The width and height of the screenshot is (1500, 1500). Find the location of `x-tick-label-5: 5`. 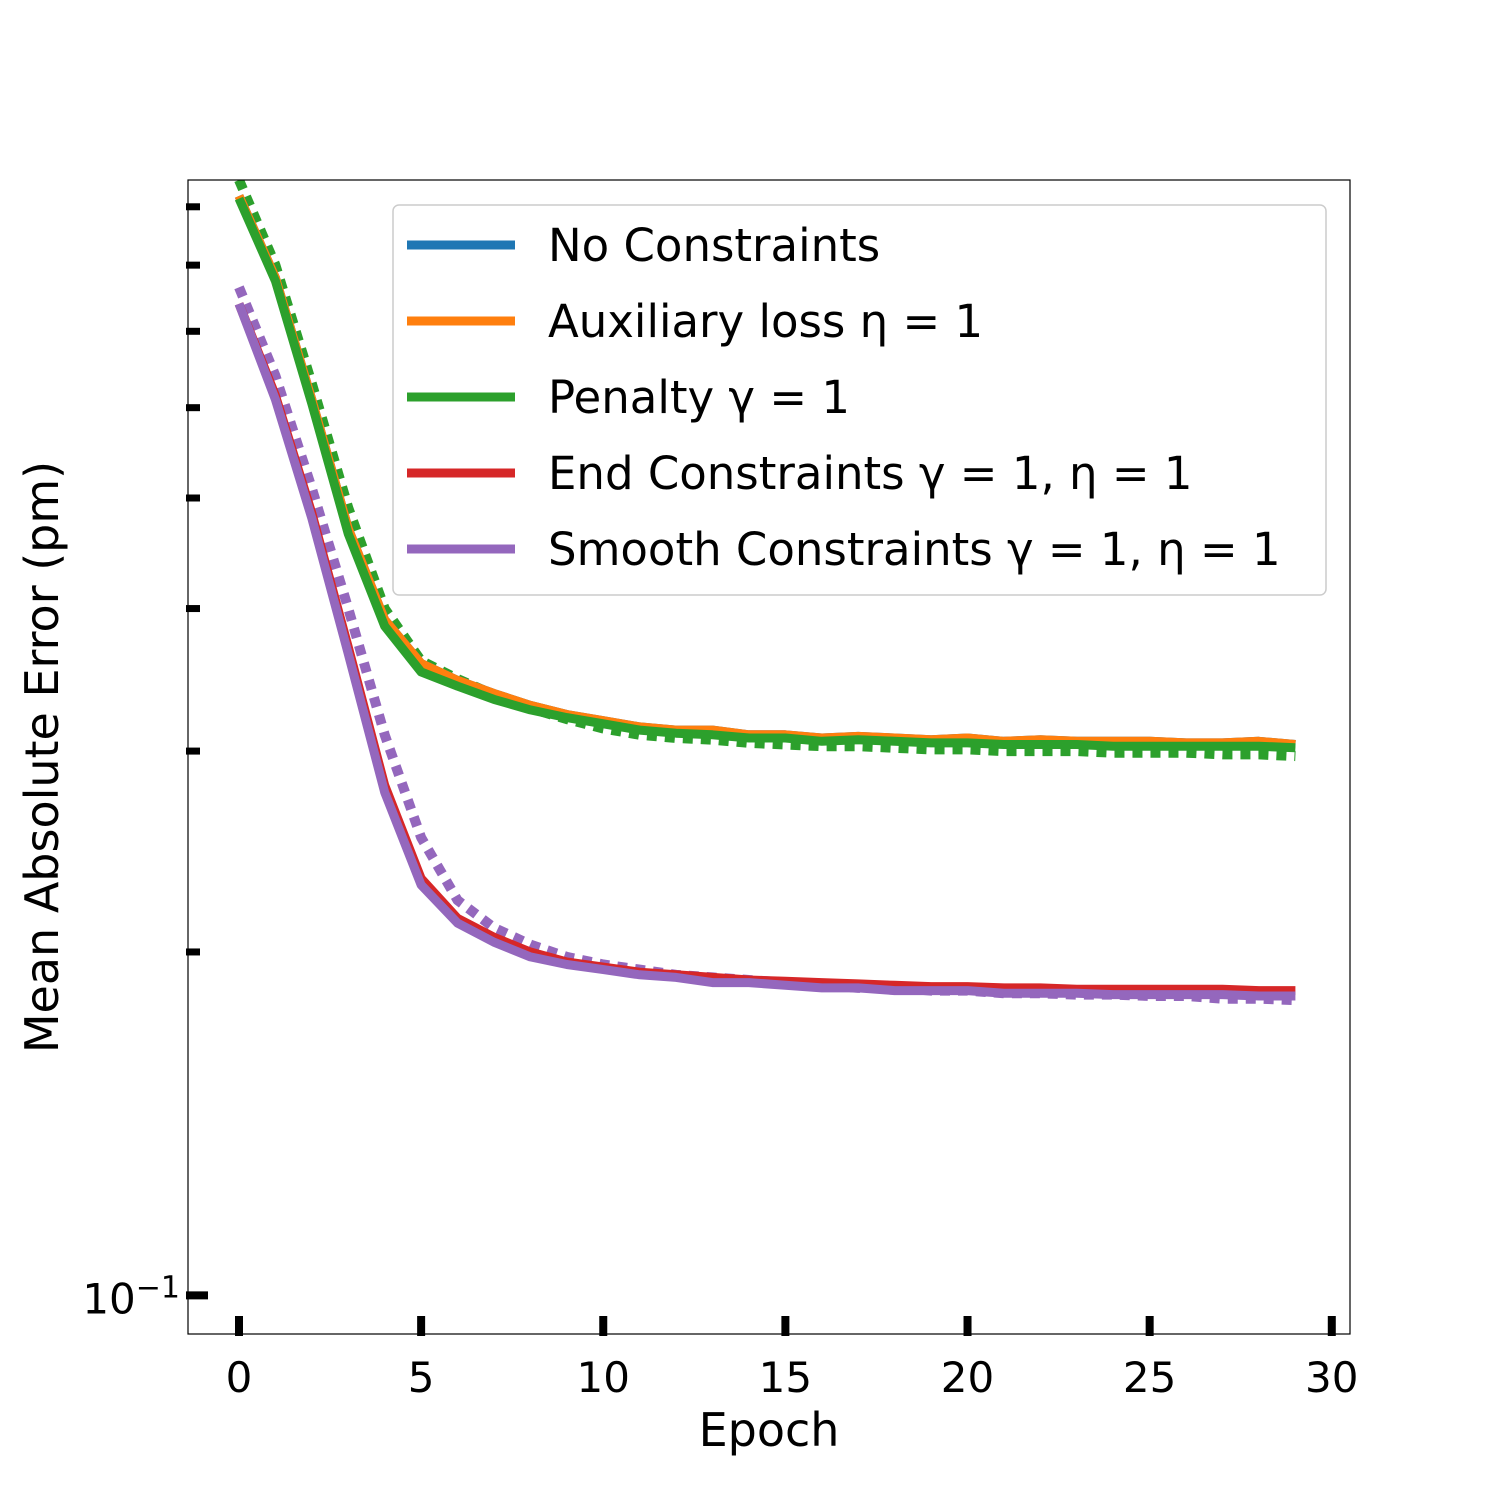

x-tick-label-5: 5 is located at coordinates (421, 1377).